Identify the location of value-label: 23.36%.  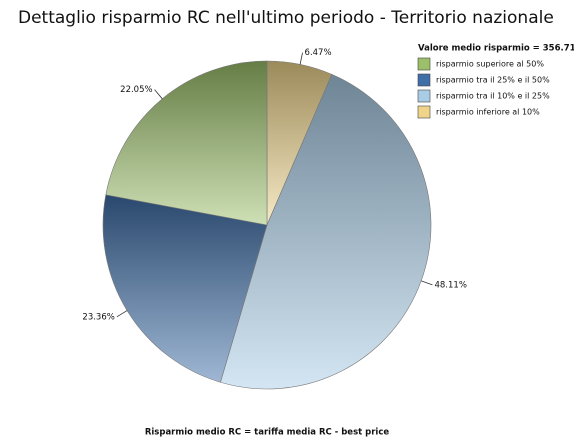
(98, 317).